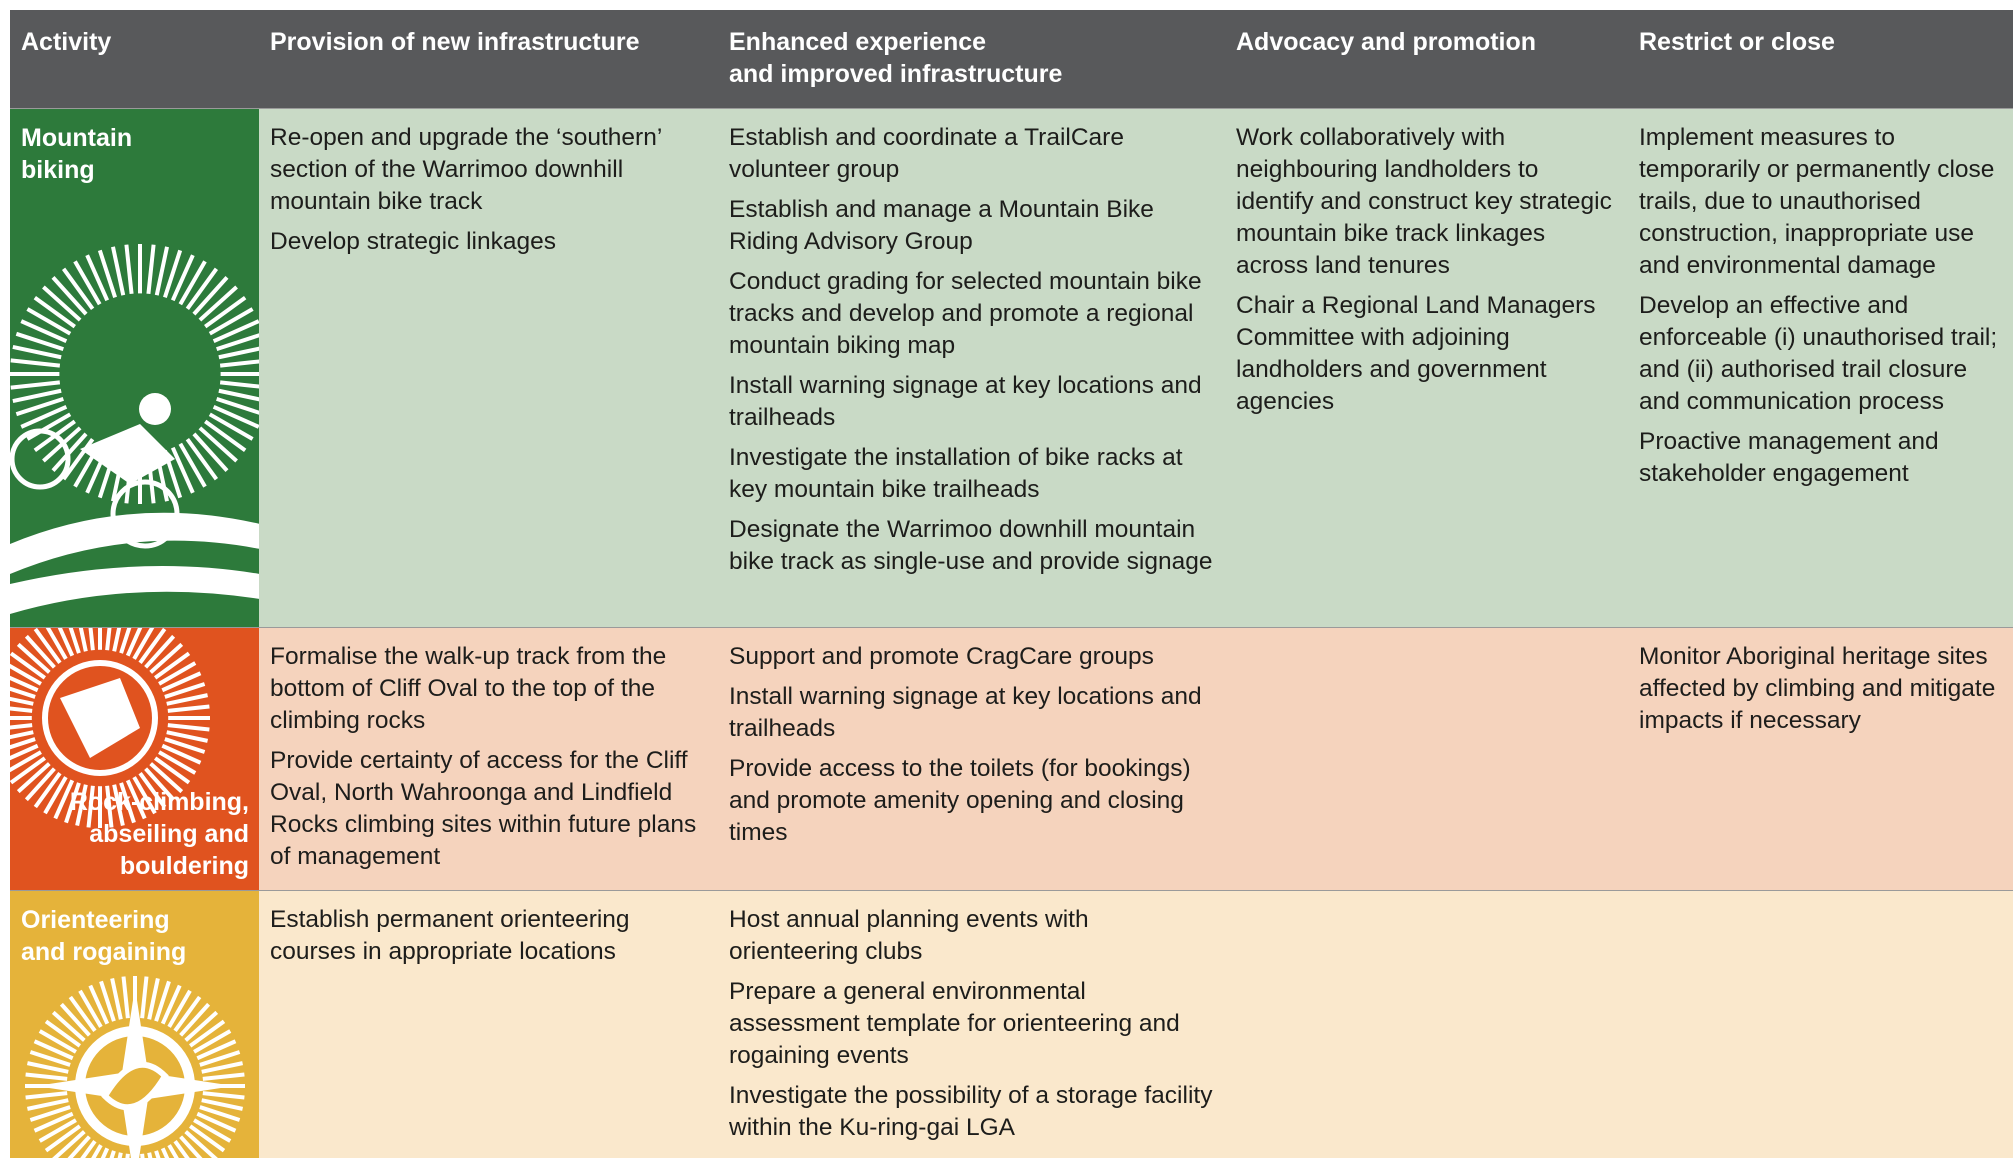 This screenshot has width=2013, height=1158. What do you see at coordinates (110, 728) in the screenshot?
I see `activity-icon` at bounding box center [110, 728].